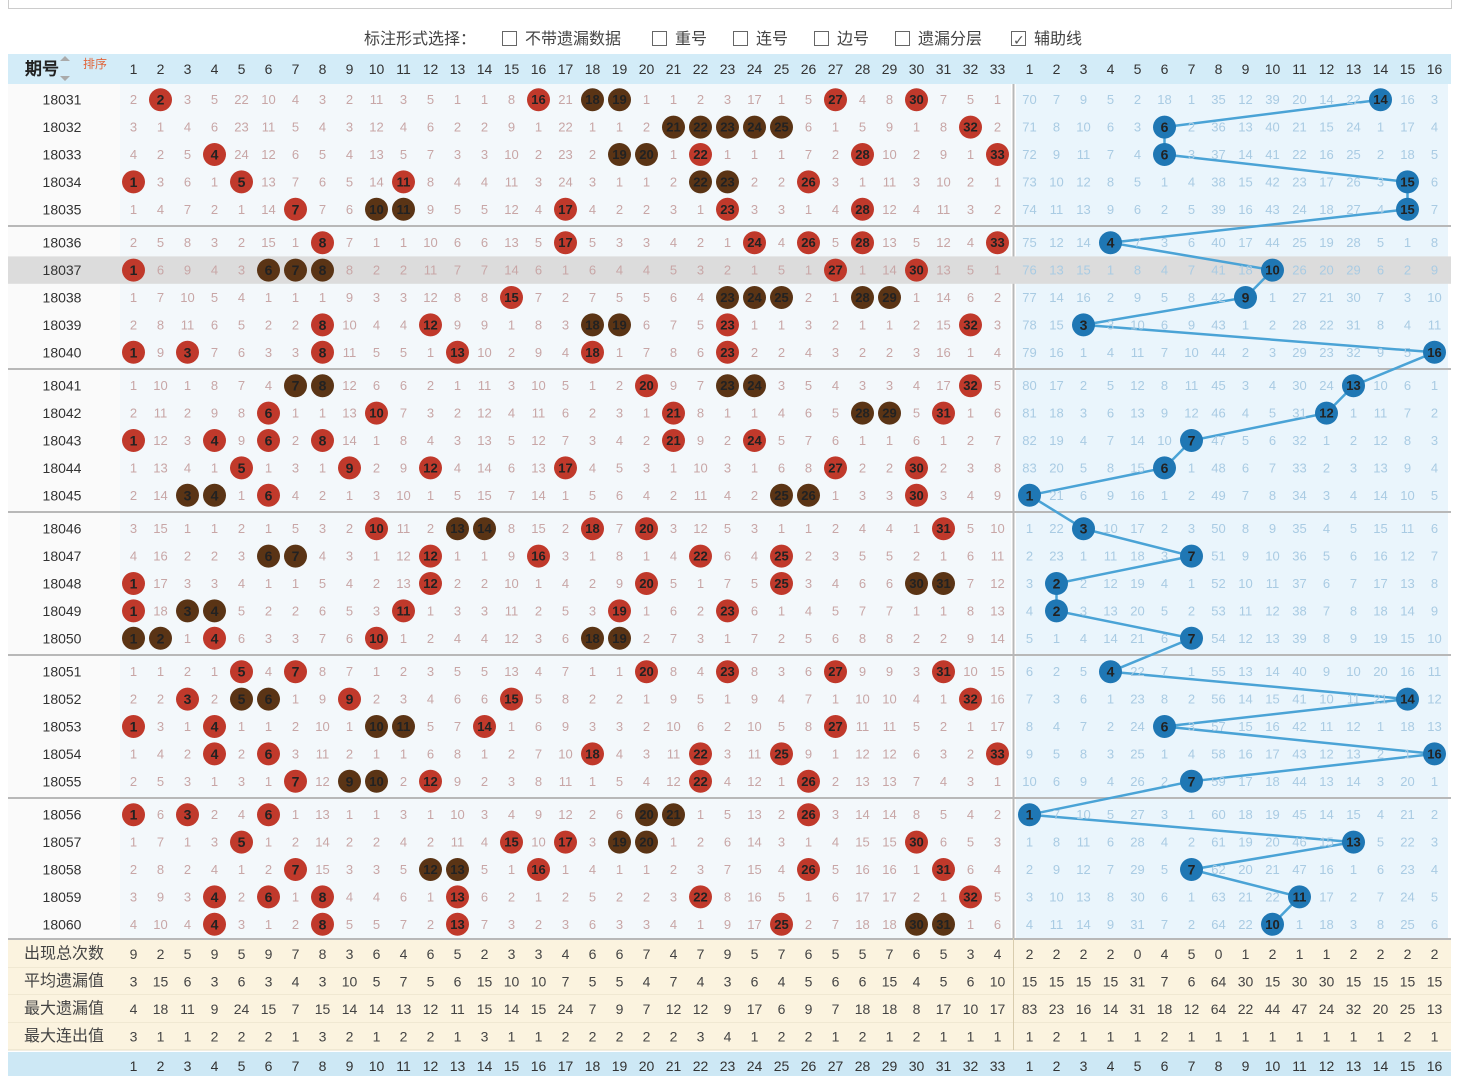 This screenshot has width=1457, height=1080. What do you see at coordinates (1138, 352) in the screenshot?
I see `blue-miss-value: 11` at bounding box center [1138, 352].